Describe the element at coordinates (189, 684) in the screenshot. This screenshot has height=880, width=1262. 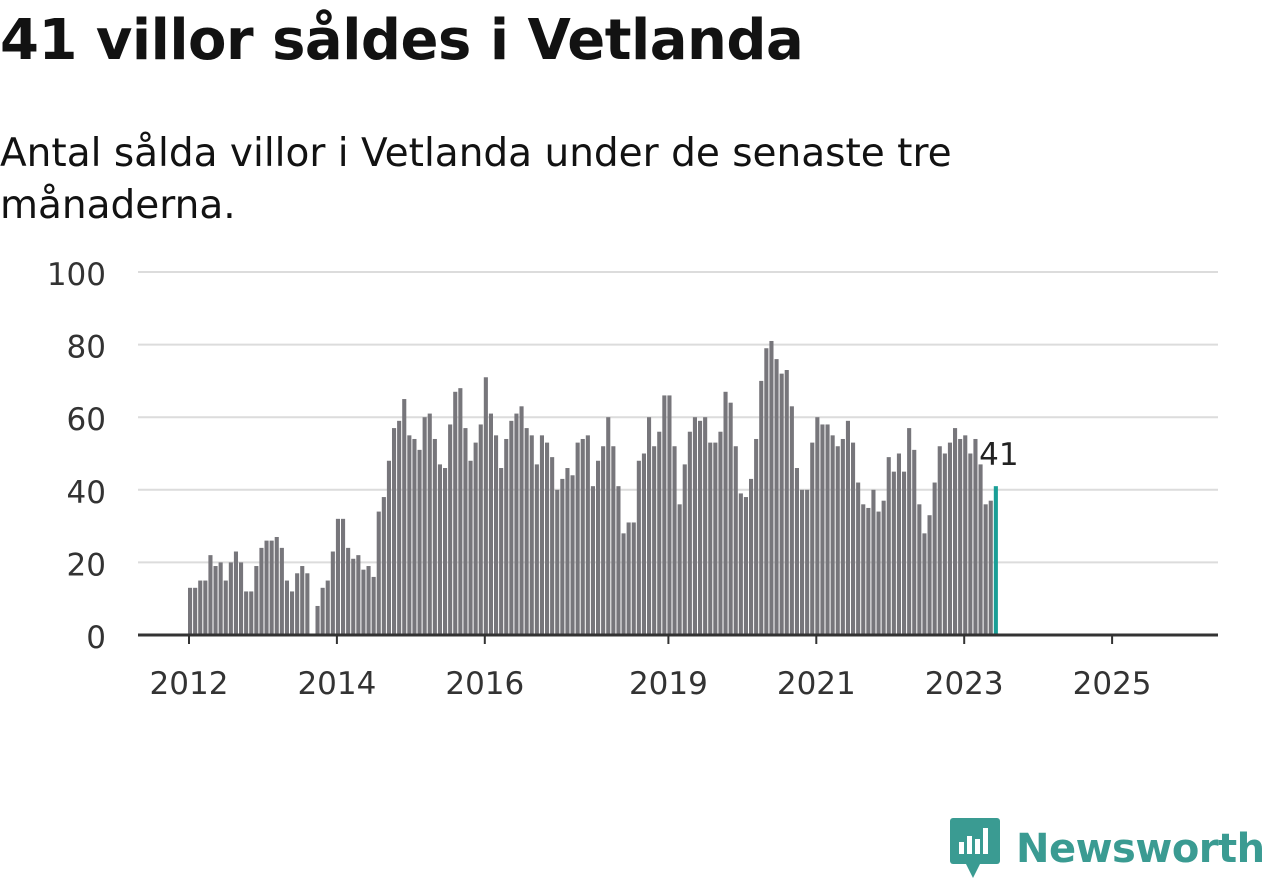
I see `x-tick-label: 2012` at that location.